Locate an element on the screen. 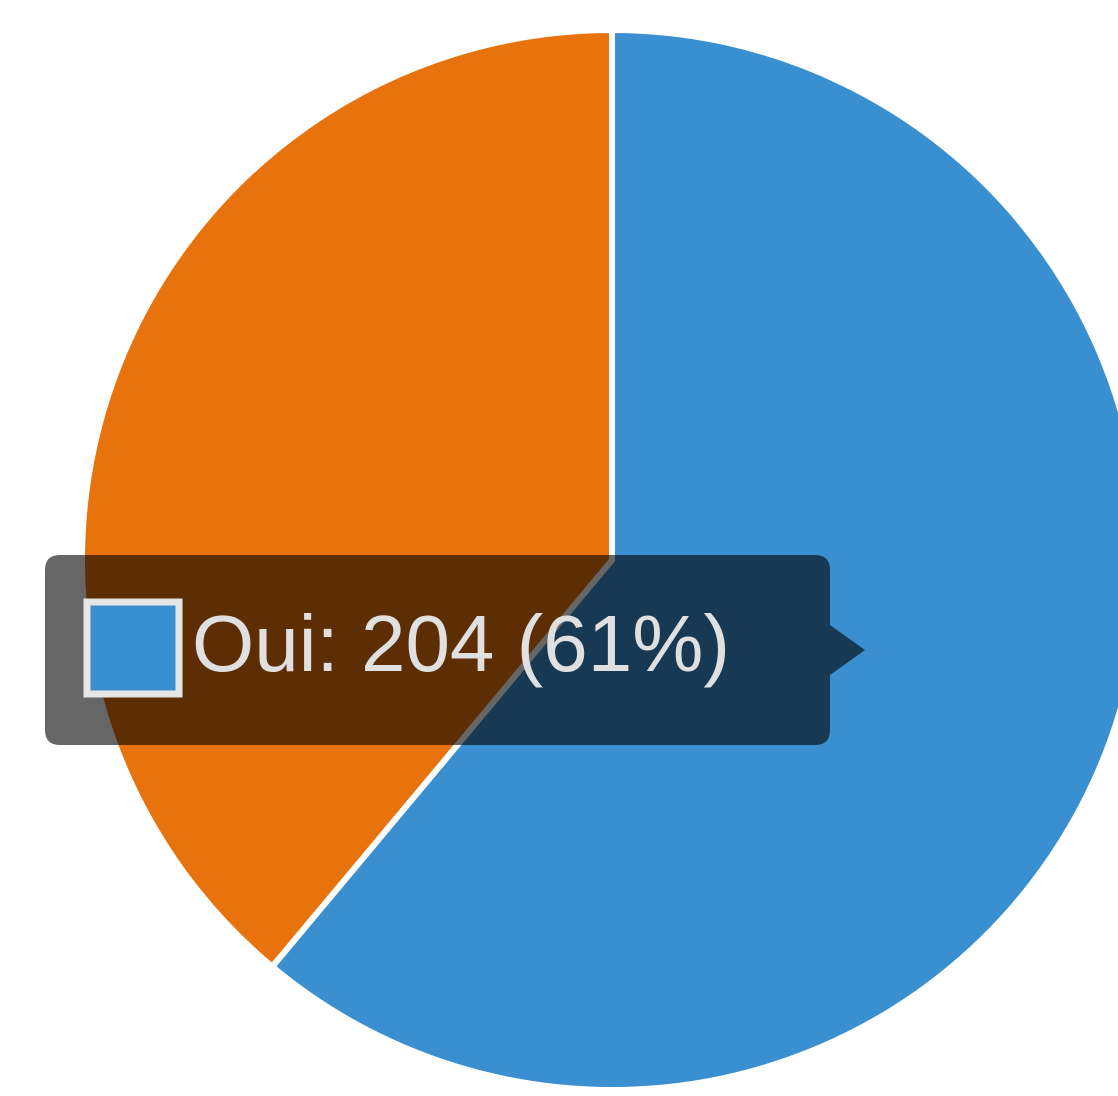 This screenshot has height=1096, width=1118. tooltip: Oui: 204 (61%) is located at coordinates (455, 650).